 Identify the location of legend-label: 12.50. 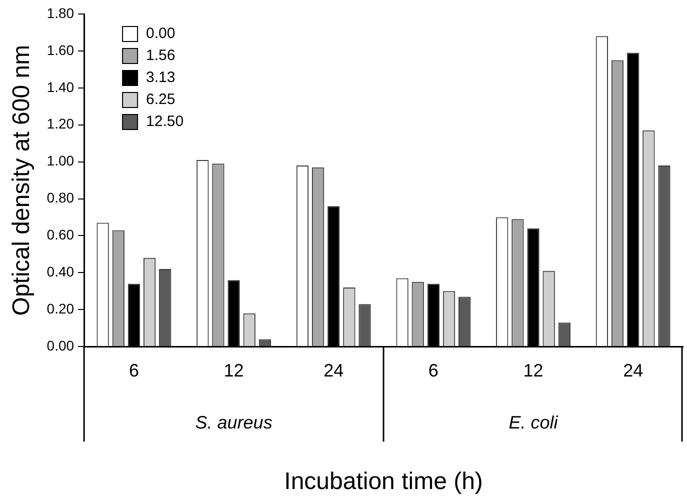
(165, 121).